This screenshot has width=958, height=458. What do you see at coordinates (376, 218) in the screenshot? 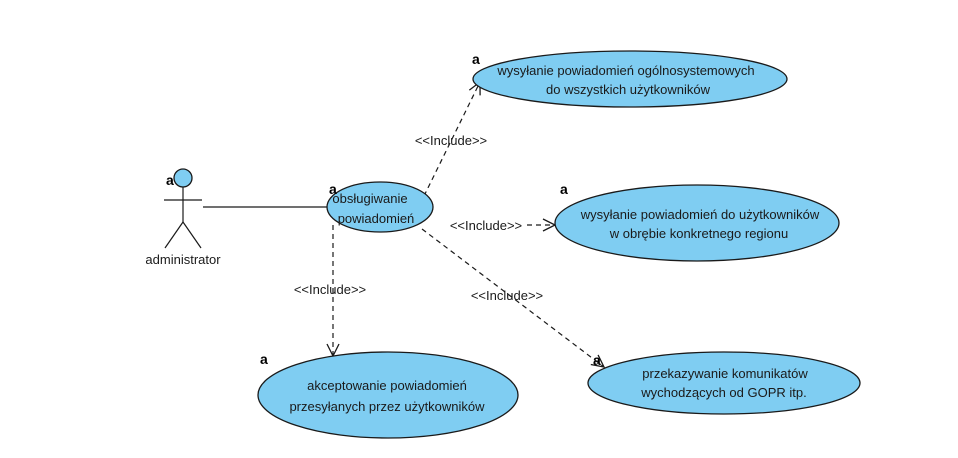
I see `use-case-main-line2: powiadomień` at bounding box center [376, 218].